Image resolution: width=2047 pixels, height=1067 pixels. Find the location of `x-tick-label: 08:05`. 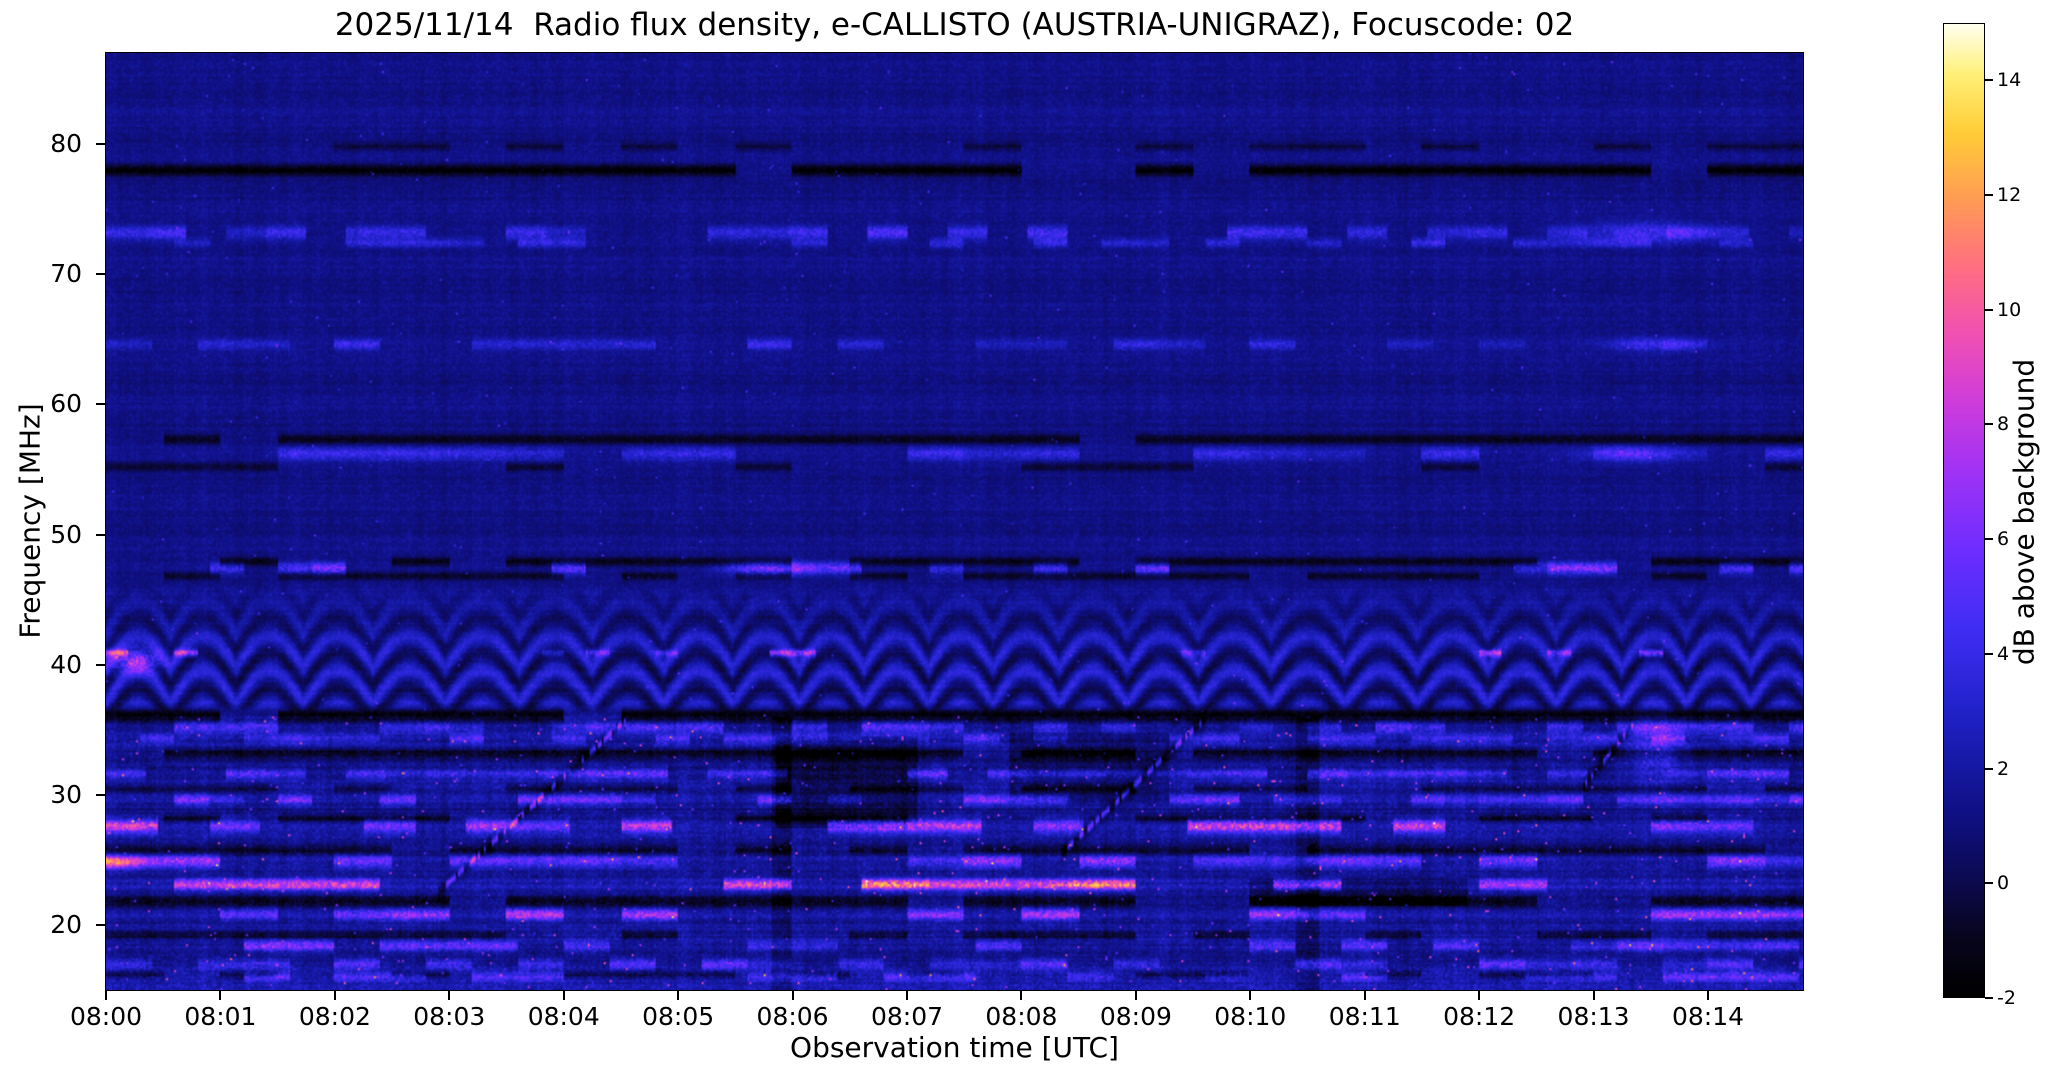

x-tick-label: 08:05 is located at coordinates (678, 1016).